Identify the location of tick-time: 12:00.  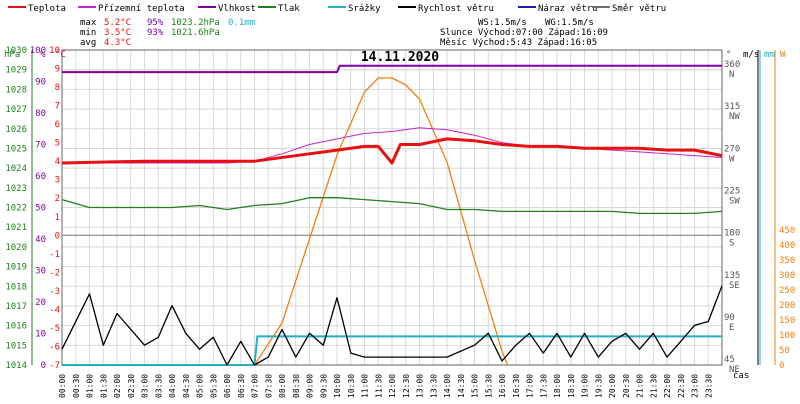
(392, 386).